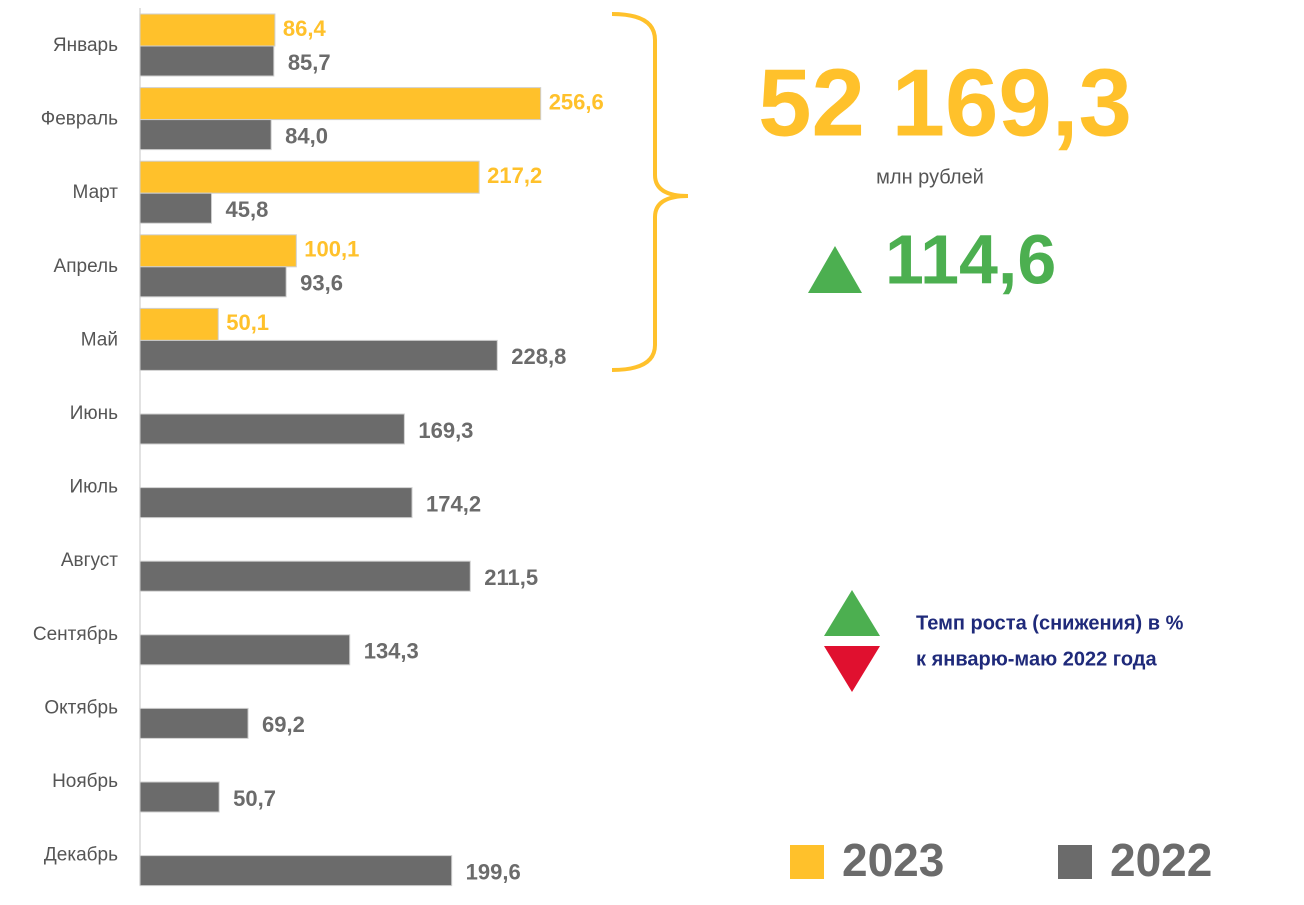  What do you see at coordinates (391, 651) in the screenshot?
I see `value-label: 134,3` at bounding box center [391, 651].